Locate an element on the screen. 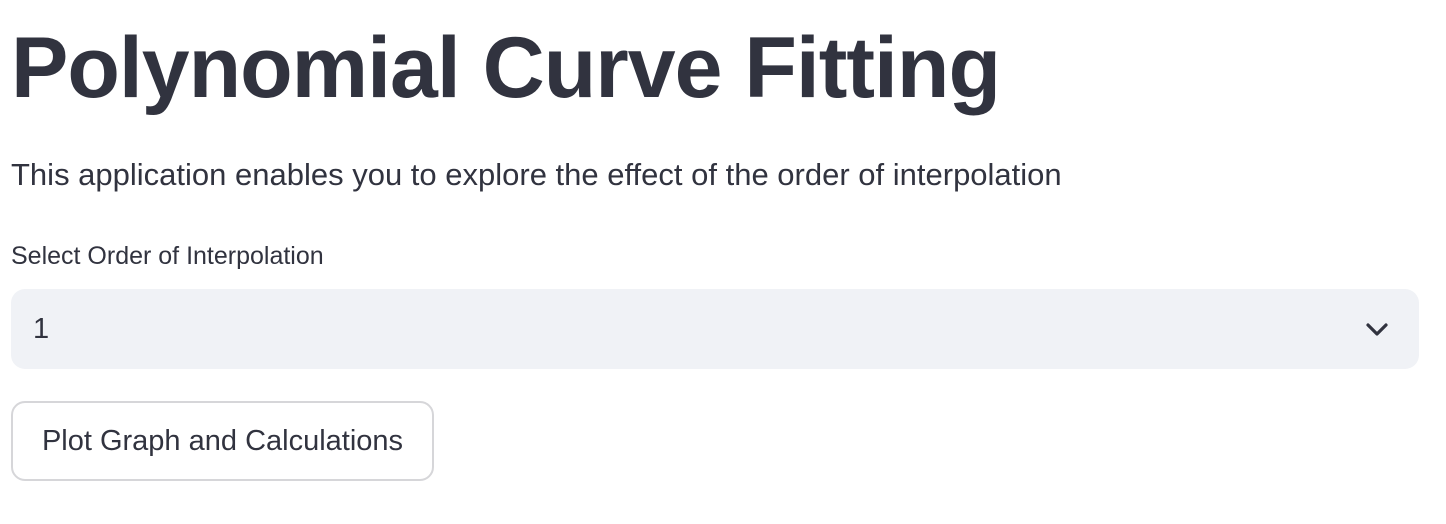 The image size is (1446, 524). order-select-label: Select Order of Interpolation is located at coordinates (167, 256).